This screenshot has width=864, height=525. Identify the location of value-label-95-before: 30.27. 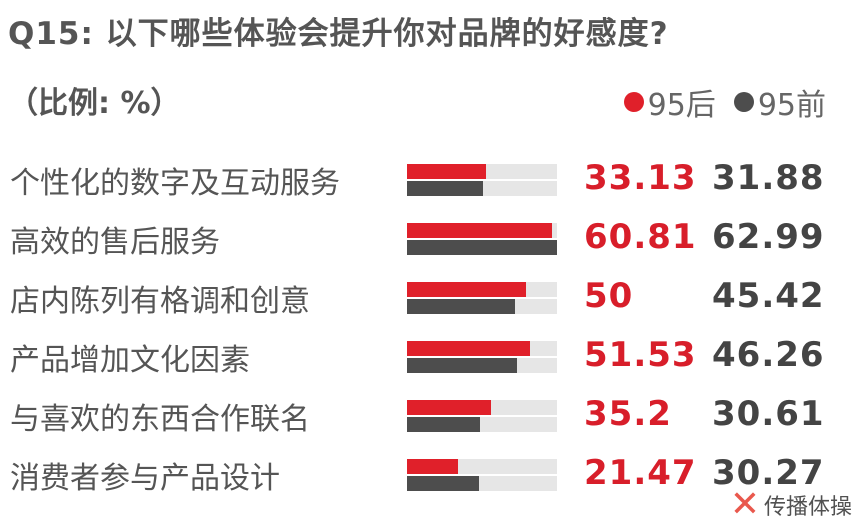
(768, 473).